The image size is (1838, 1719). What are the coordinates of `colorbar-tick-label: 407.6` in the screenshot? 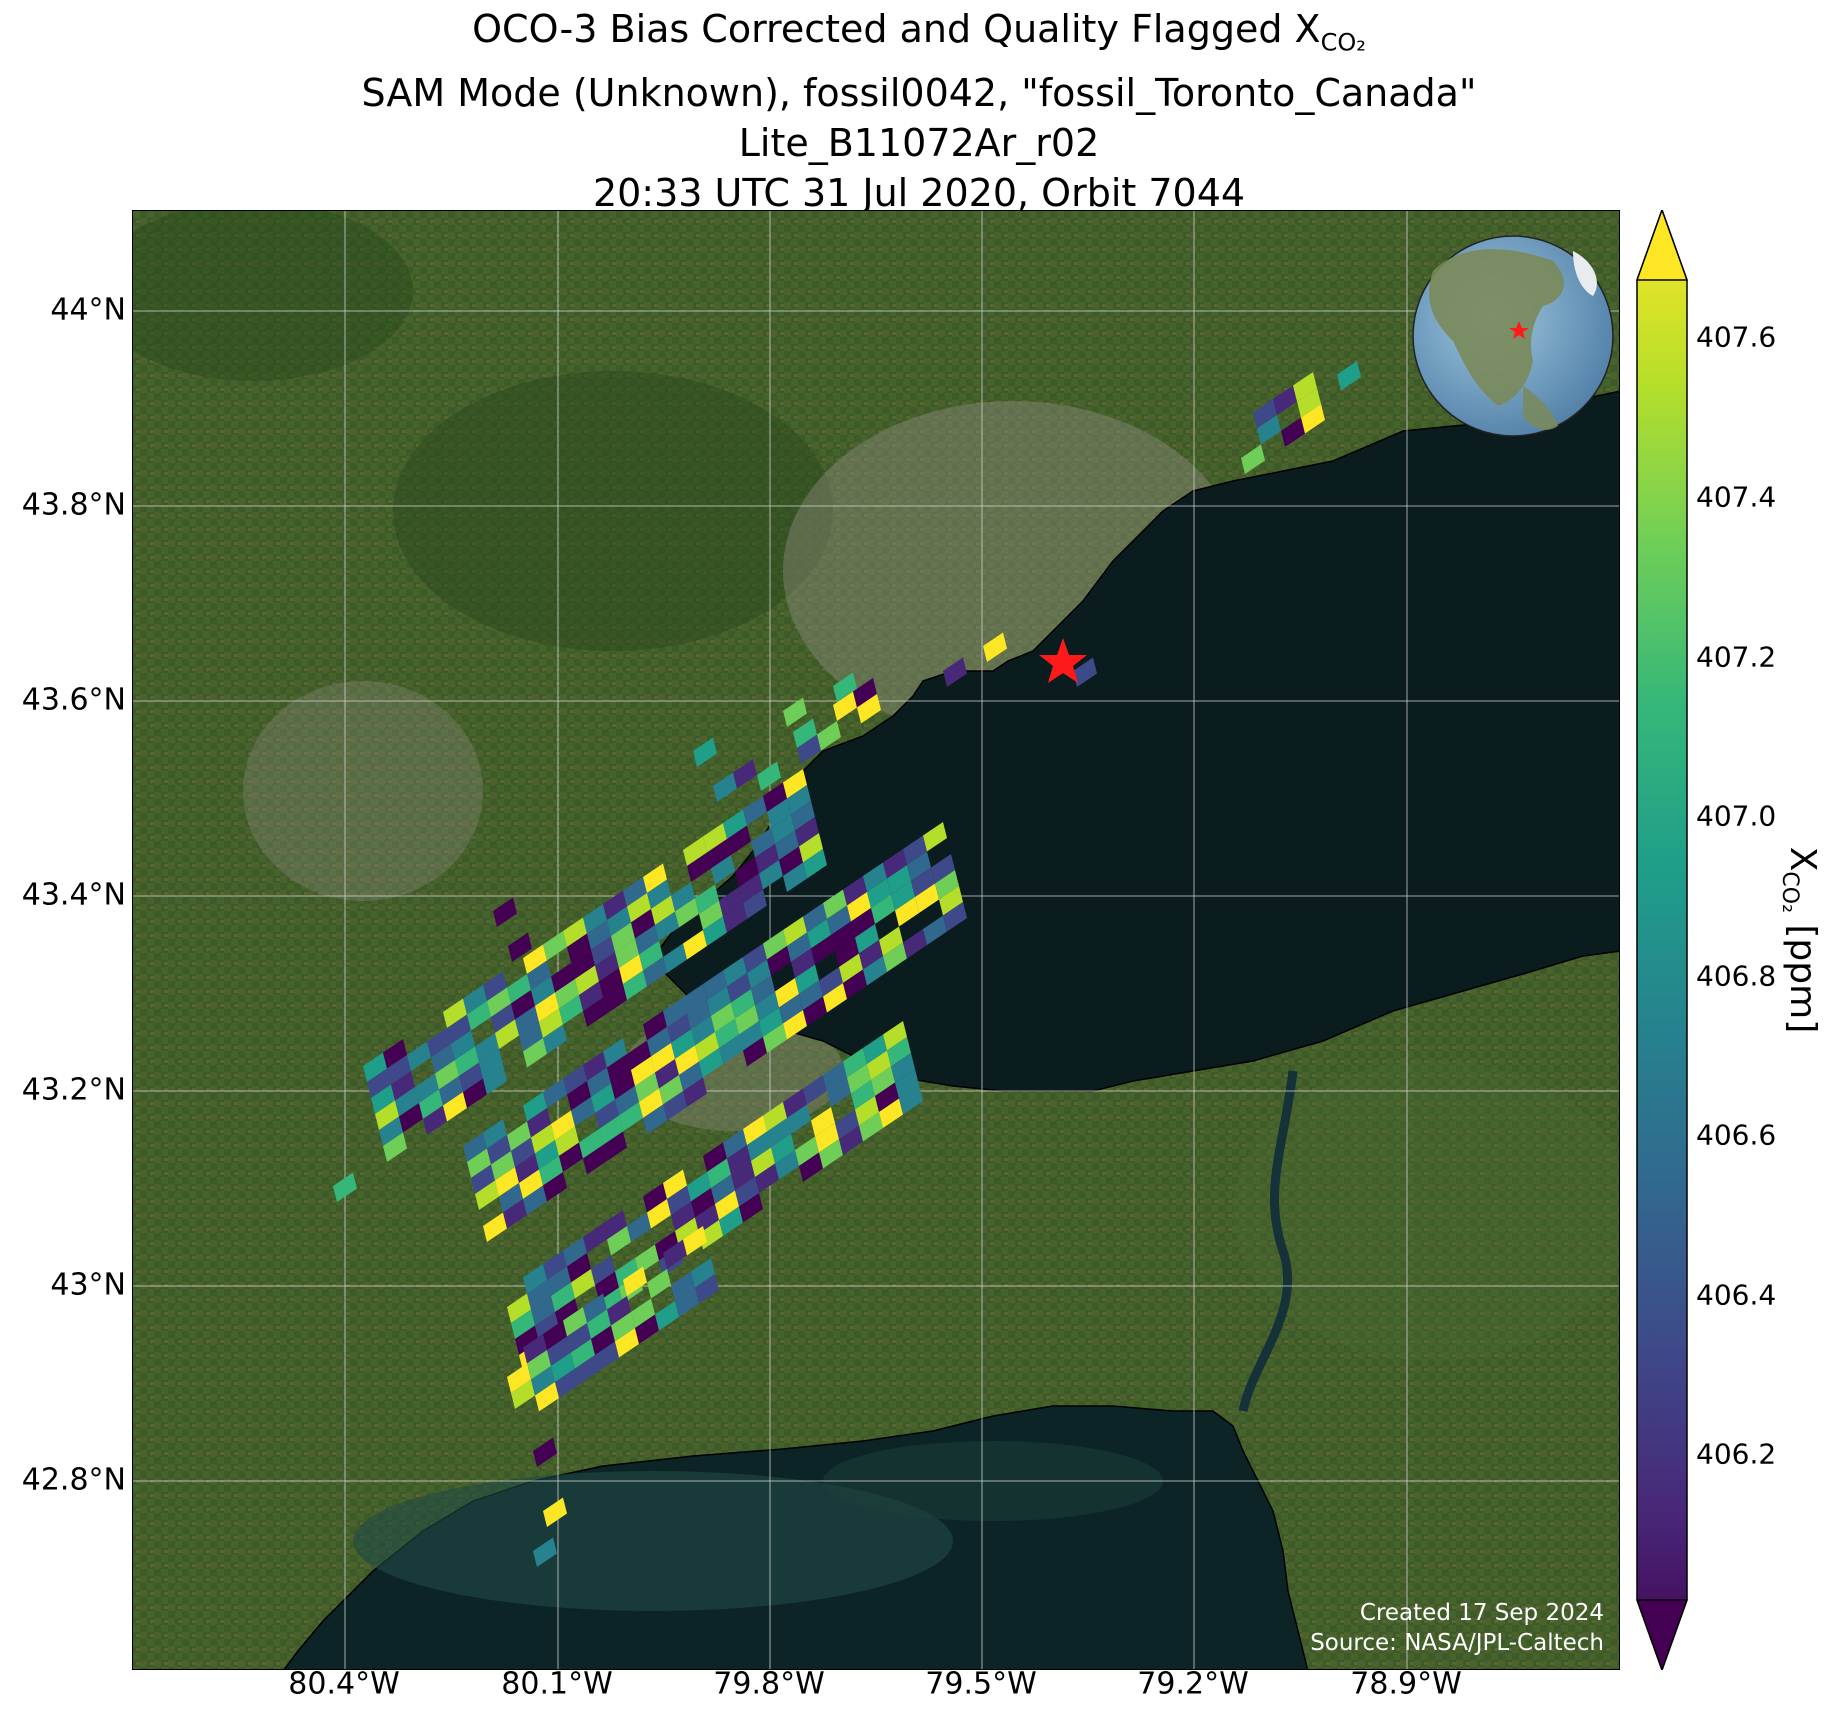 It's located at (1736, 337).